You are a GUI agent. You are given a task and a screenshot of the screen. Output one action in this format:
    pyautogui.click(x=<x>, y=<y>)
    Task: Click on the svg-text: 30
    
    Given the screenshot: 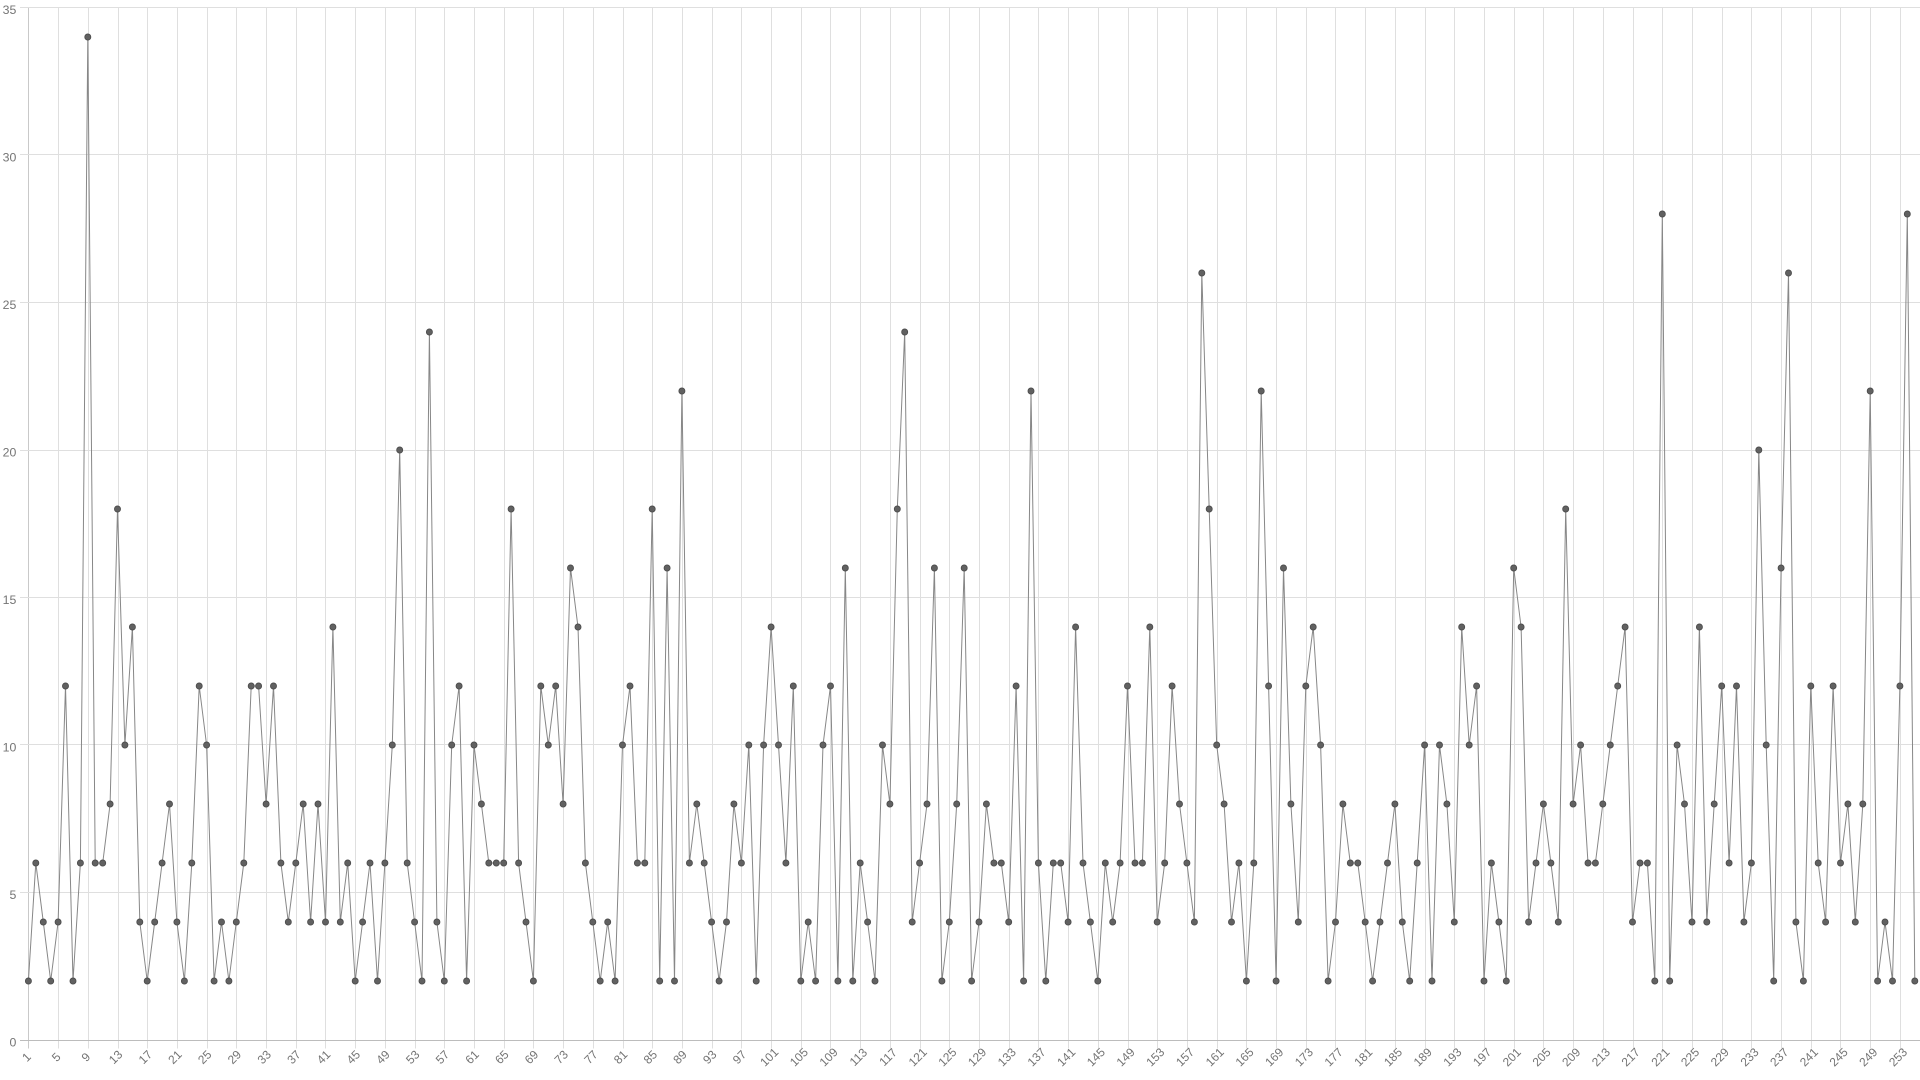 What is the action you would take?
    pyautogui.click(x=10, y=158)
    